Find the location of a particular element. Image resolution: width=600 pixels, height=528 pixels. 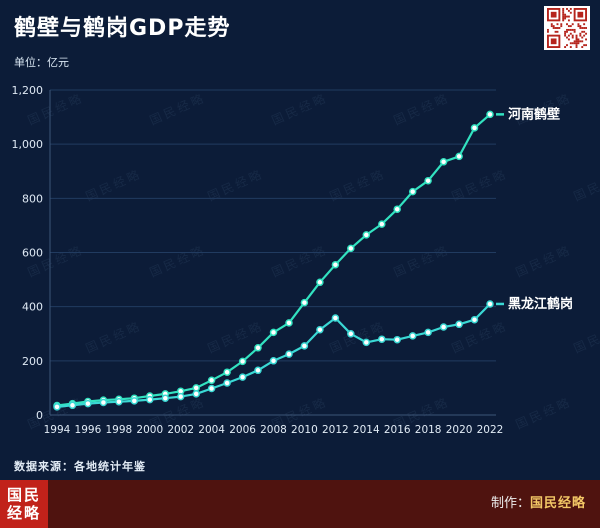

svg-text: 1,000 is located at coordinates (28, 144).